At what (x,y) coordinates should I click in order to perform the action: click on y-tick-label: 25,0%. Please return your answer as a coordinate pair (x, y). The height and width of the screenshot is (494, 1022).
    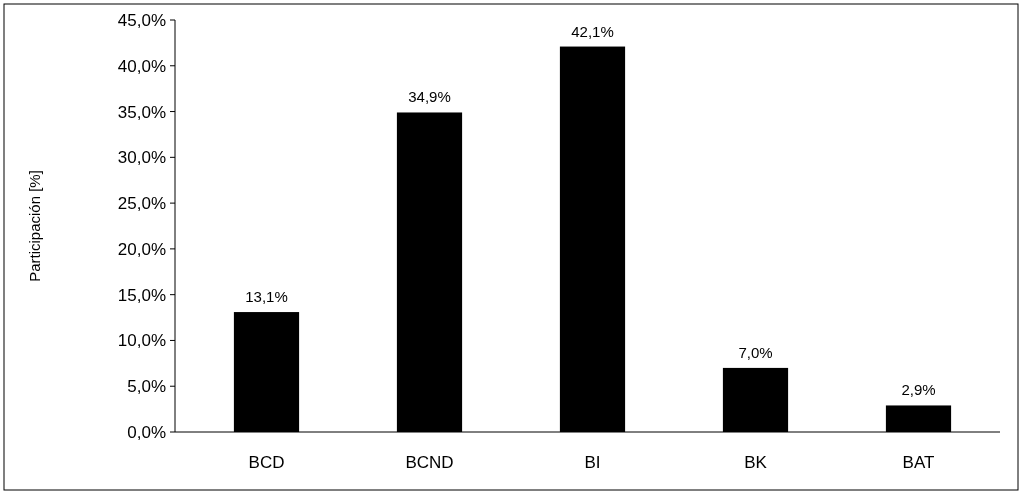
    Looking at the image, I should click on (141, 204).